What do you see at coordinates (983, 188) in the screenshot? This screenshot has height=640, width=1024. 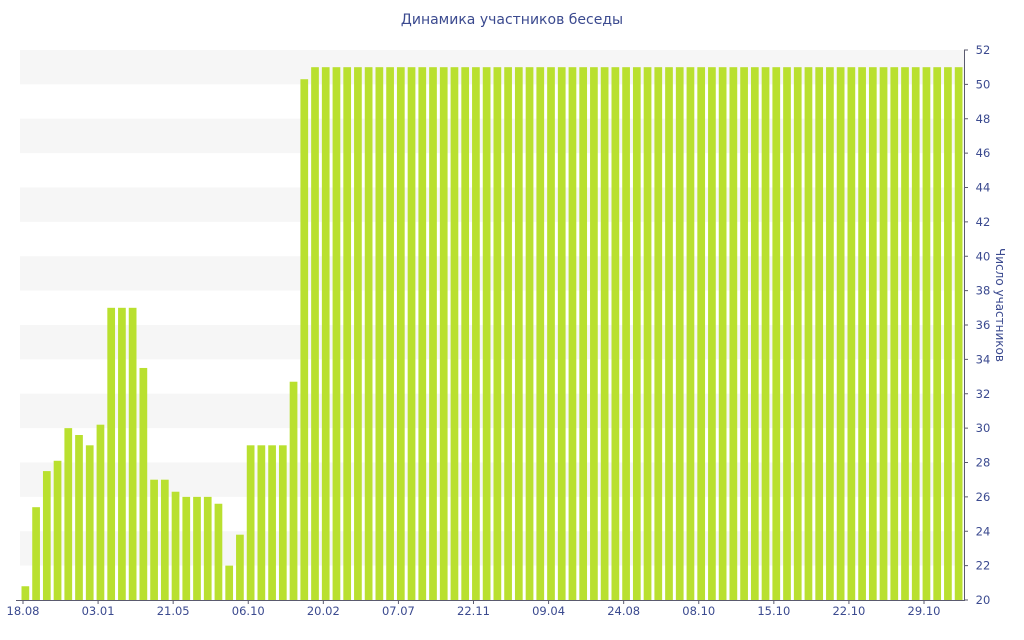 I see `y-tick-label: 44` at bounding box center [983, 188].